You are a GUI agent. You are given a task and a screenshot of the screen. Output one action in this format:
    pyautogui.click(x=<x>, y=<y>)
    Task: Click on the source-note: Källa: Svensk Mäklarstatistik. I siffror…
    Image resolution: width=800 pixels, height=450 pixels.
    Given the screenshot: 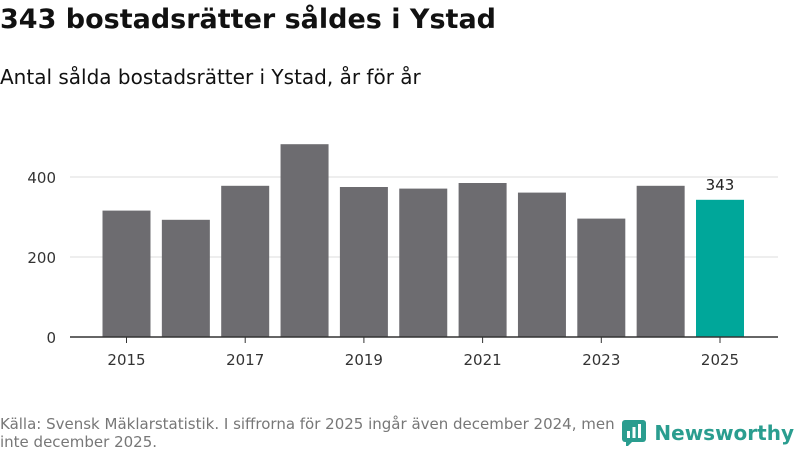 What is the action you would take?
    pyautogui.click(x=307, y=432)
    